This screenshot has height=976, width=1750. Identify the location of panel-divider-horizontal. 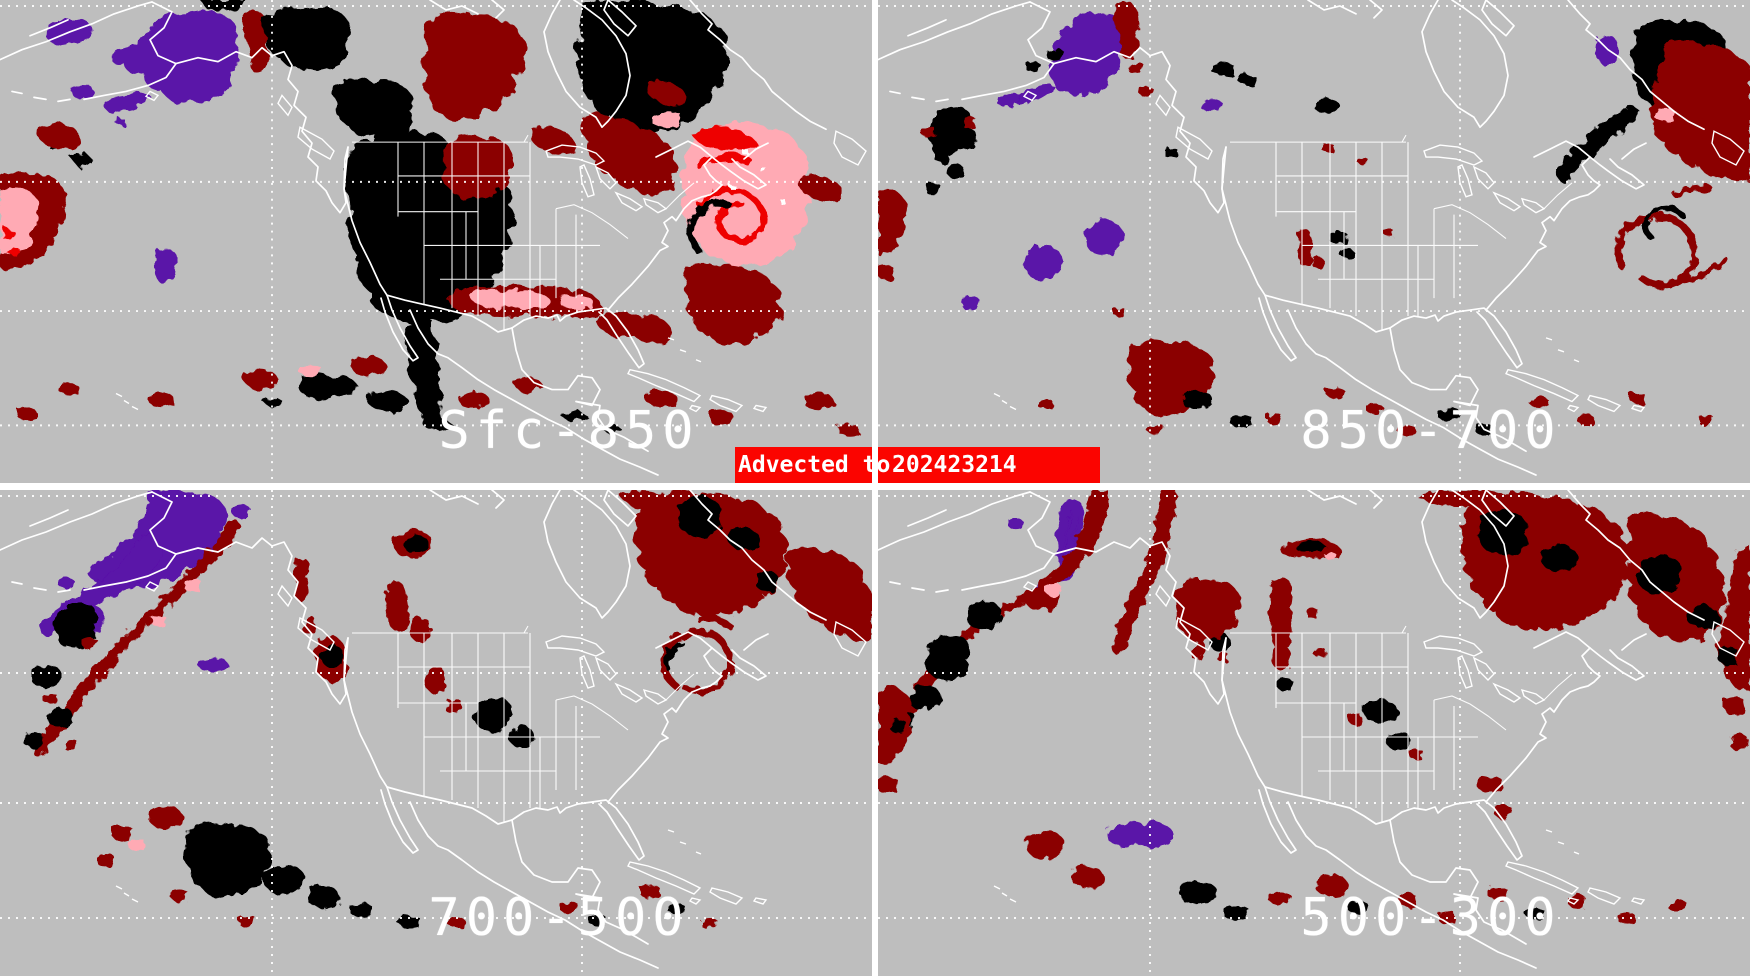
(875, 486).